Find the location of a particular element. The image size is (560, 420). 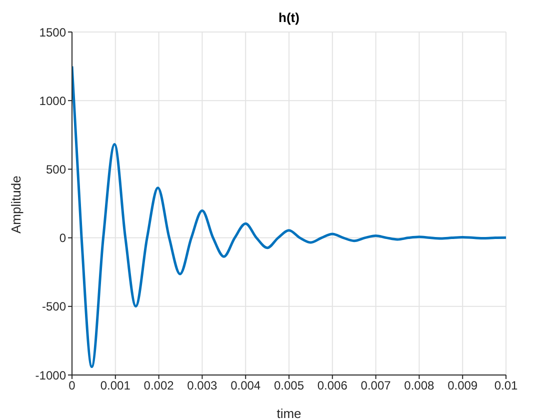

x-tick-label: 0.007 is located at coordinates (376, 385).